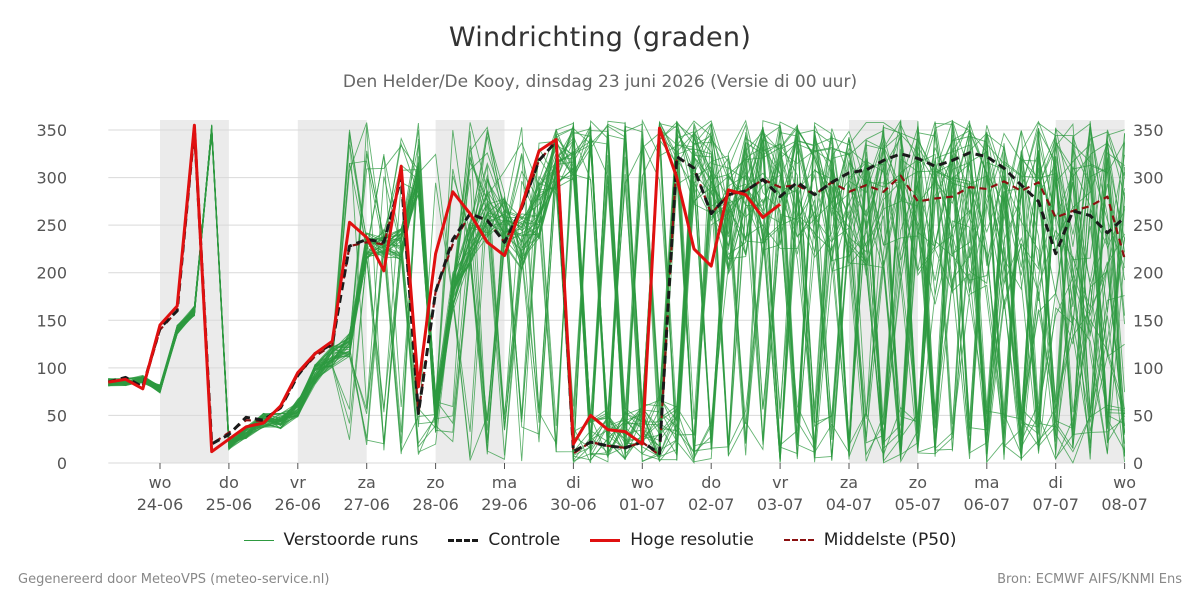 The height and width of the screenshot is (600, 1200). Describe the element at coordinates (298, 504) in the screenshot. I see `x-tick-date: 26-06` at that location.